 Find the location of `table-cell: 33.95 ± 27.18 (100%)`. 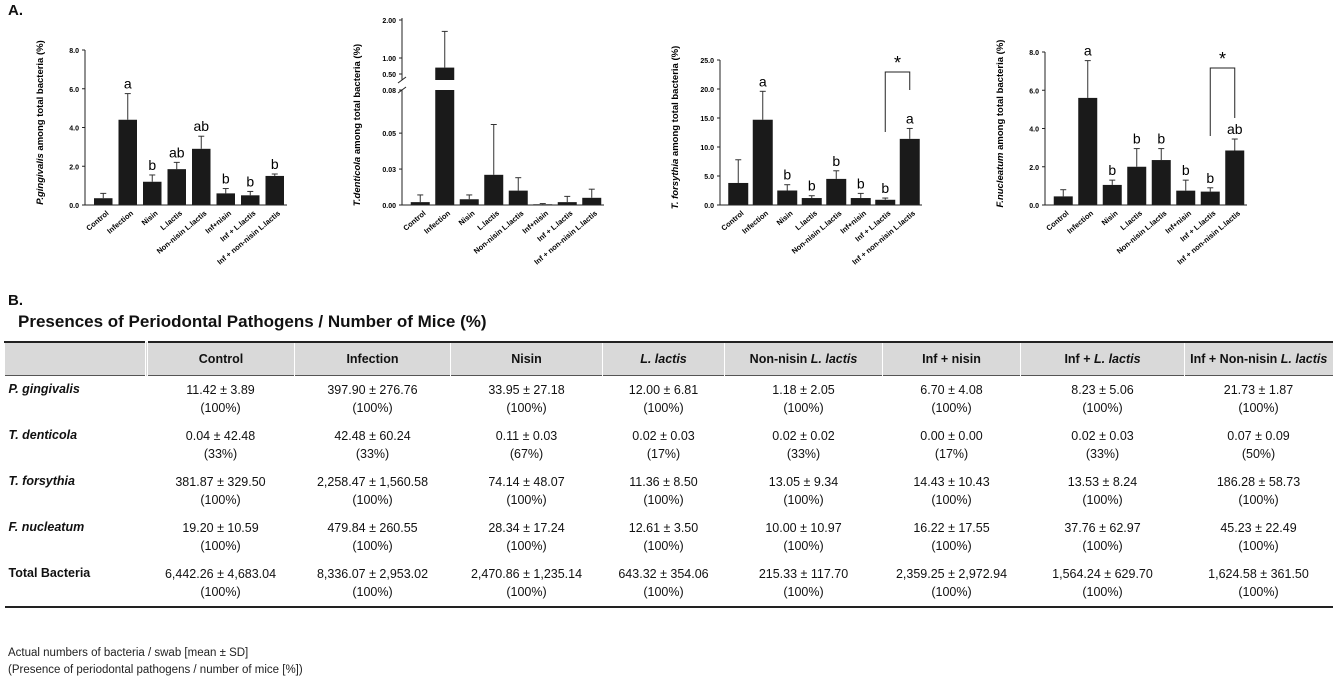

table-cell: 33.95 ± 27.18 (100%) is located at coordinates (527, 399).